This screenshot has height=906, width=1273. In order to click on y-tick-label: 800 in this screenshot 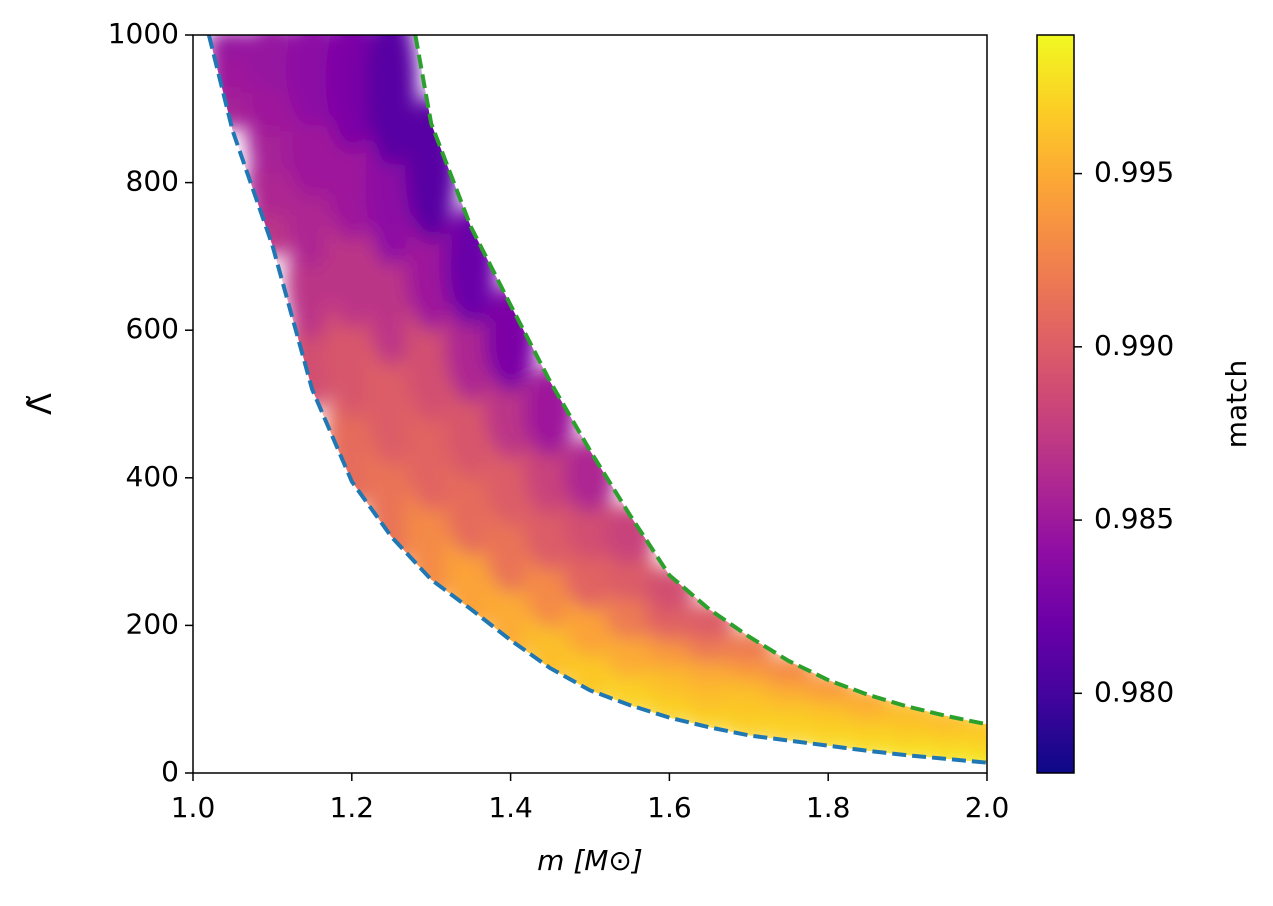, I will do `click(152, 181)`.